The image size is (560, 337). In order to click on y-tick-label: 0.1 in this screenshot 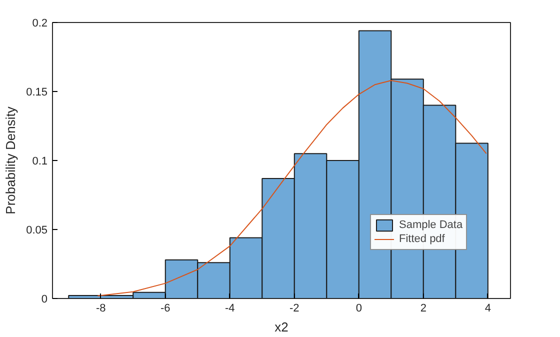, I will do `click(40, 162)`.